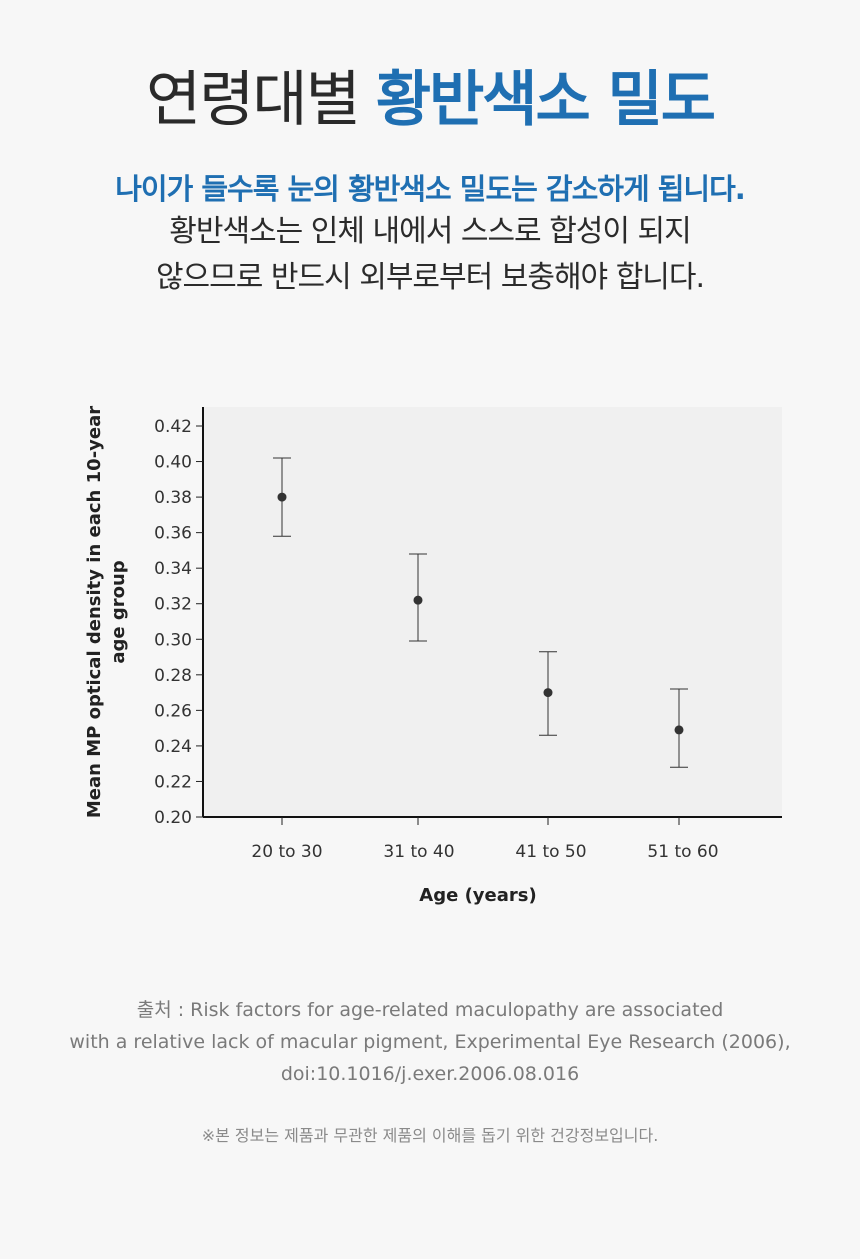 Image resolution: width=860 pixels, height=1259 pixels. Describe the element at coordinates (173, 747) in the screenshot. I see `y-tick-label: 0.24` at that location.